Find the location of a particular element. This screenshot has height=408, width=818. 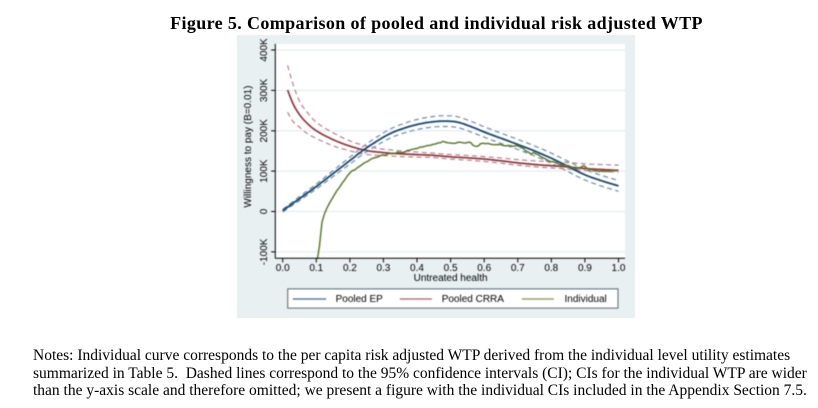

svg-text: 400K is located at coordinates (264, 50).